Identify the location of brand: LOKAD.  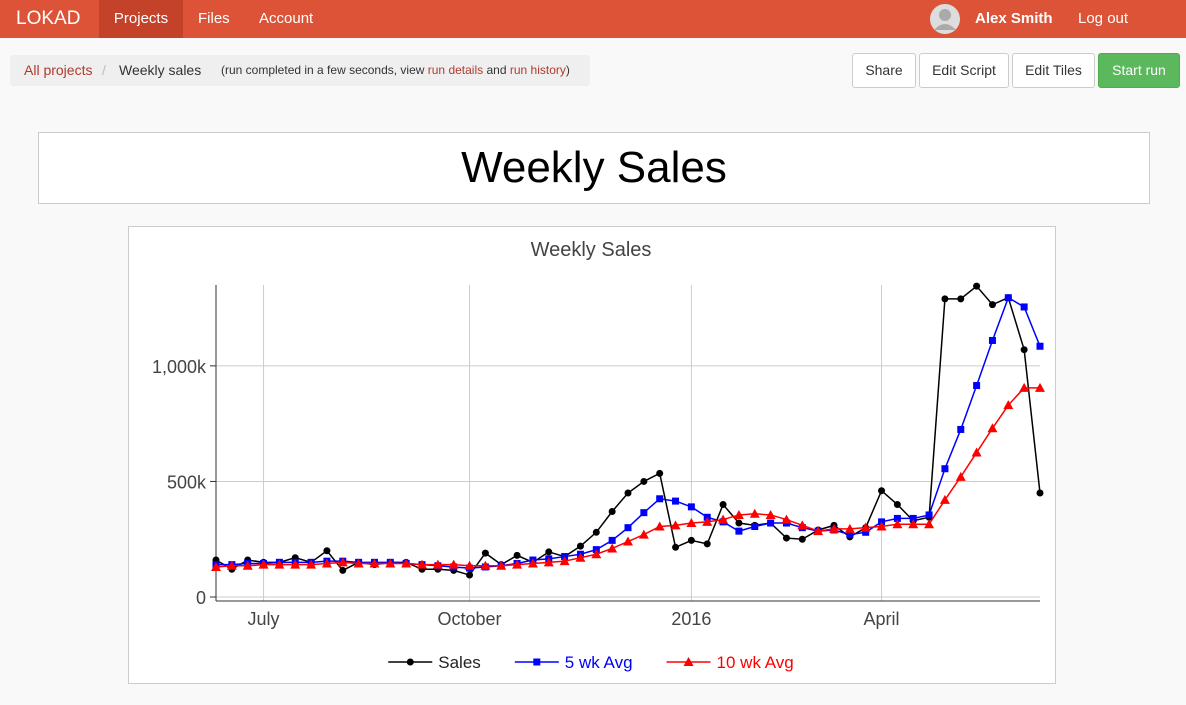
(48, 18).